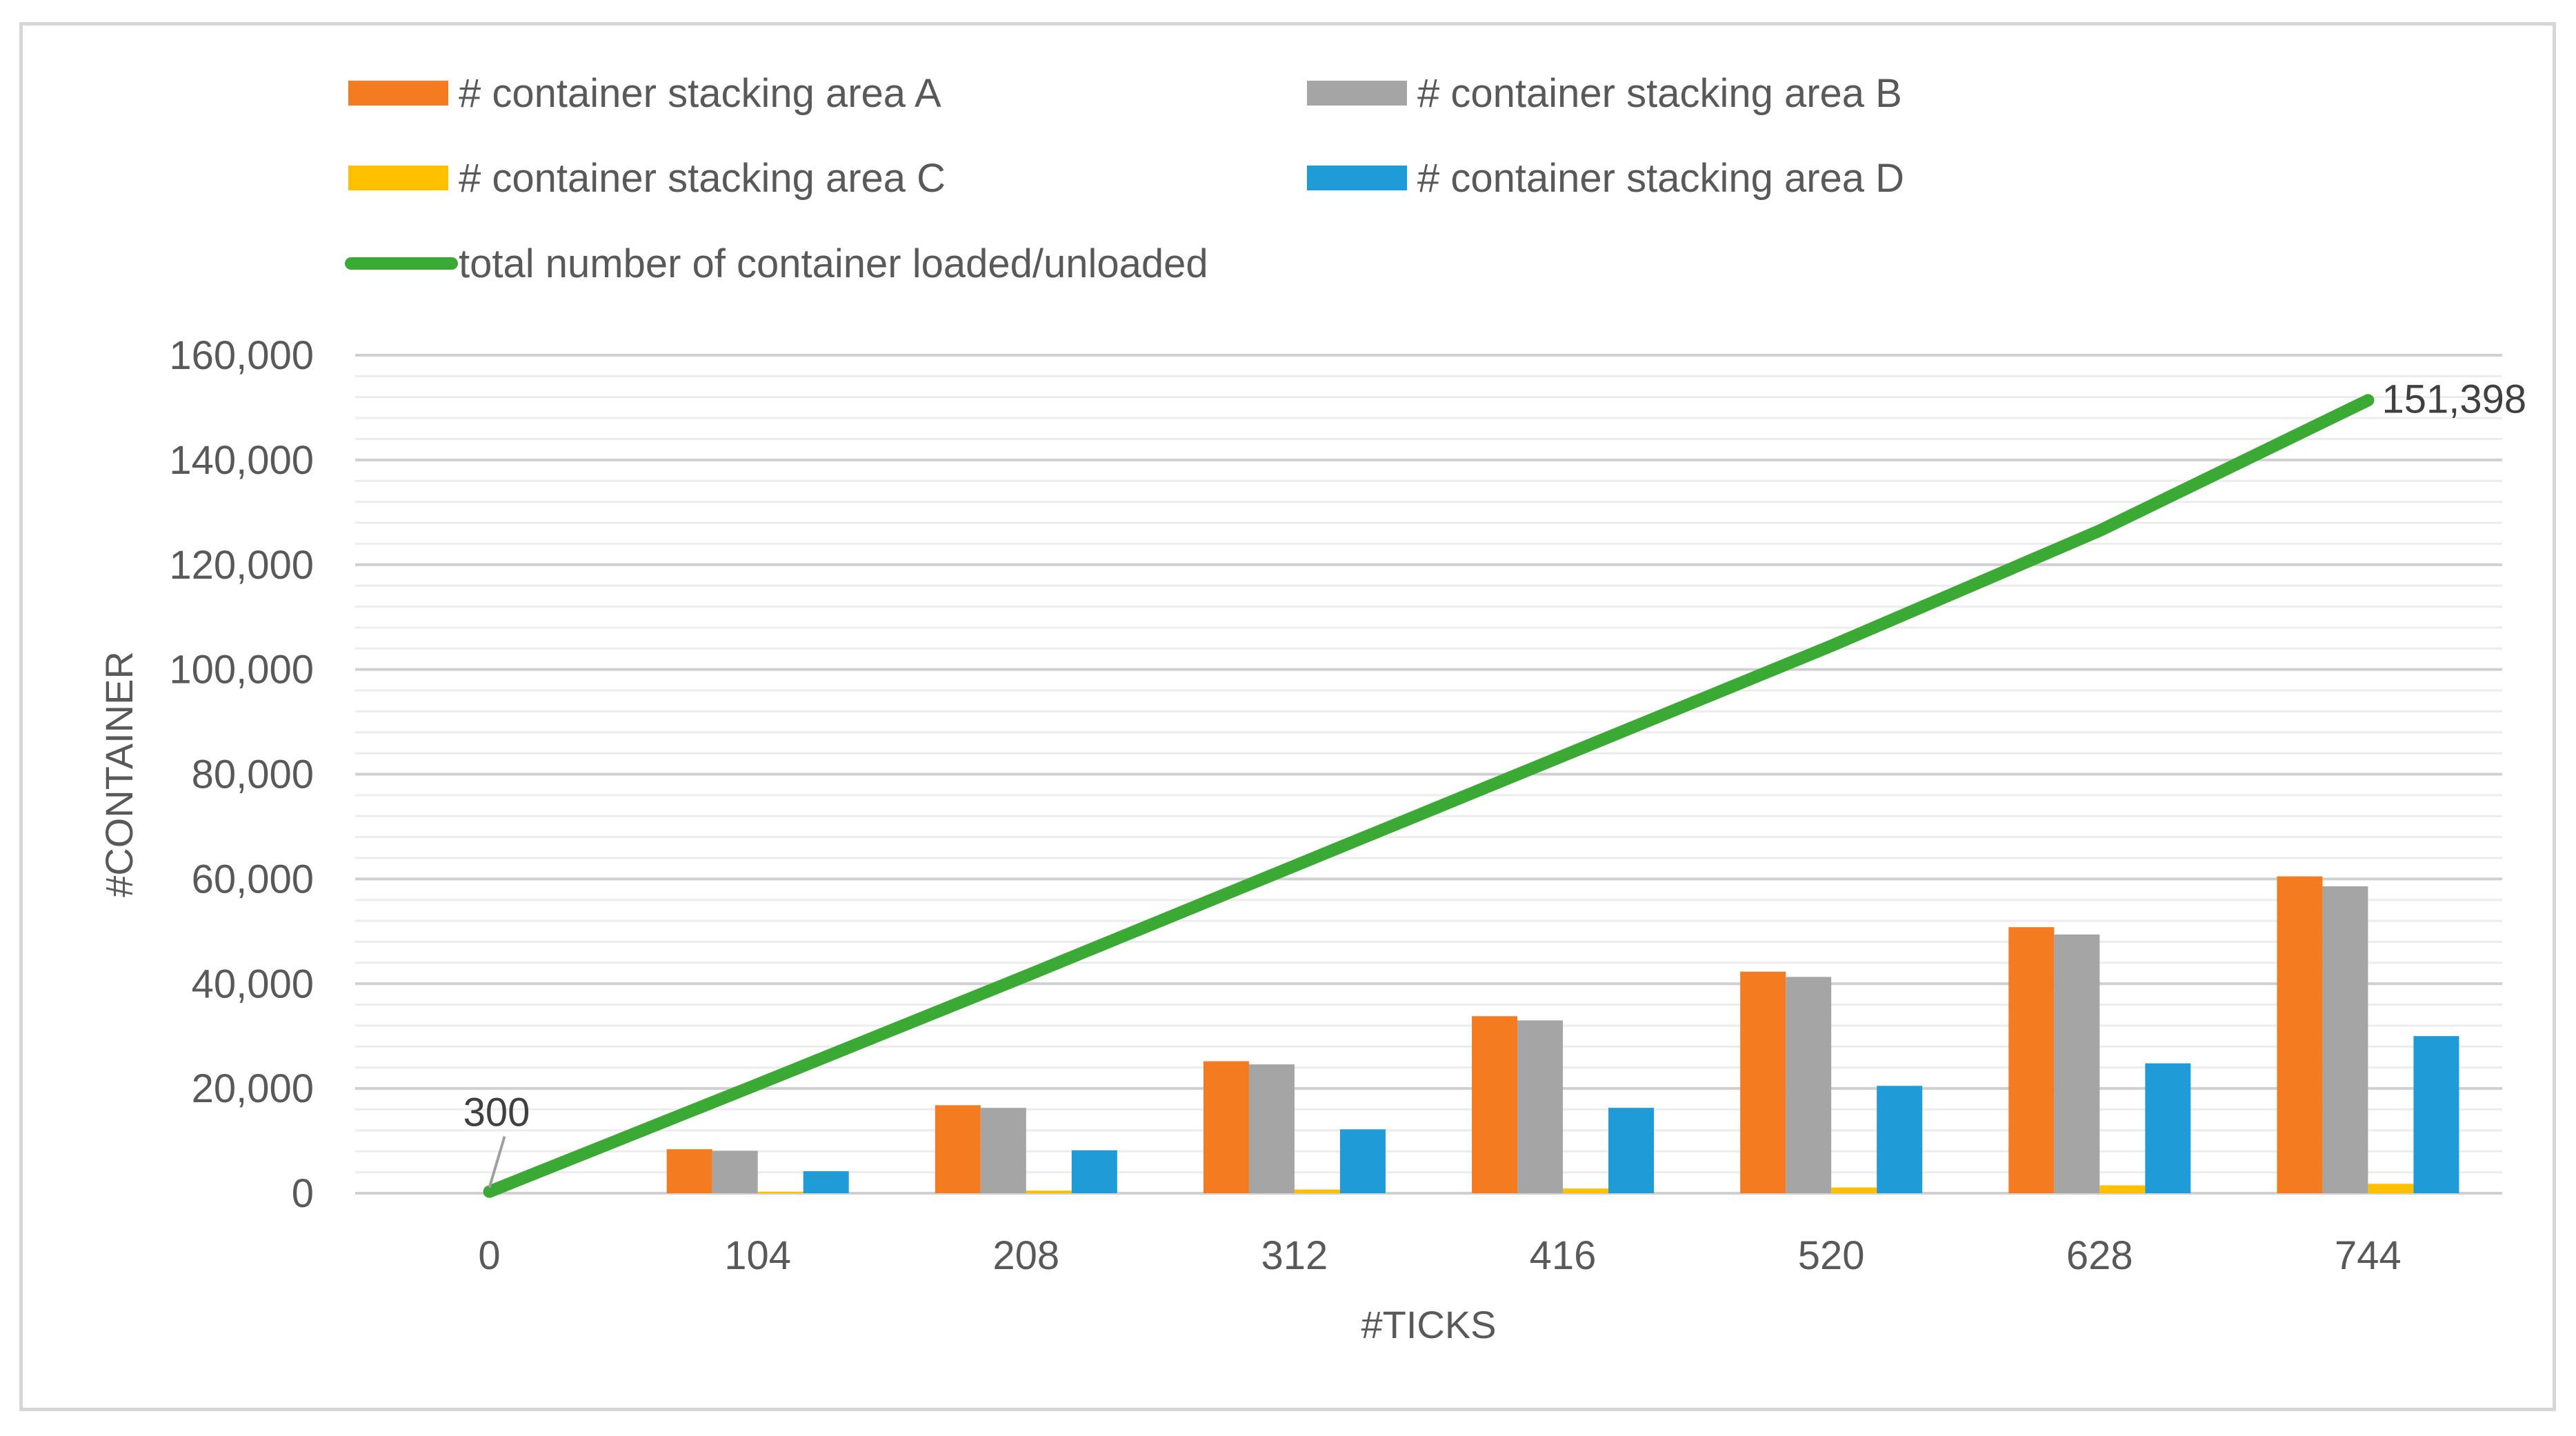 Image resolution: width=2576 pixels, height=1436 pixels. What do you see at coordinates (1428, 1325) in the screenshot?
I see `x-axis-title: #TICKS` at bounding box center [1428, 1325].